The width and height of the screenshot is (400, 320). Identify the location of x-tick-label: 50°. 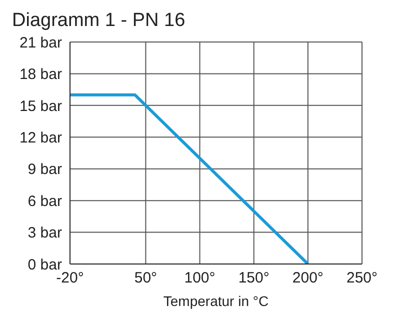
(146, 278).